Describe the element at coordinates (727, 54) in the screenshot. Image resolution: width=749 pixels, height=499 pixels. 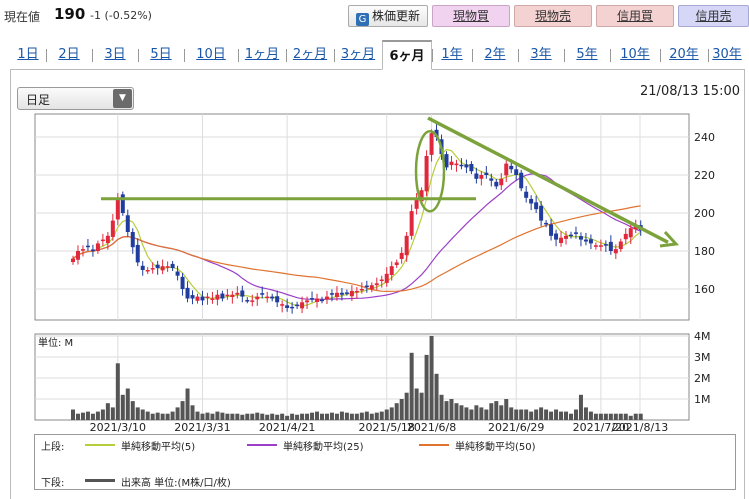
I see `tab-15: 30年` at that location.